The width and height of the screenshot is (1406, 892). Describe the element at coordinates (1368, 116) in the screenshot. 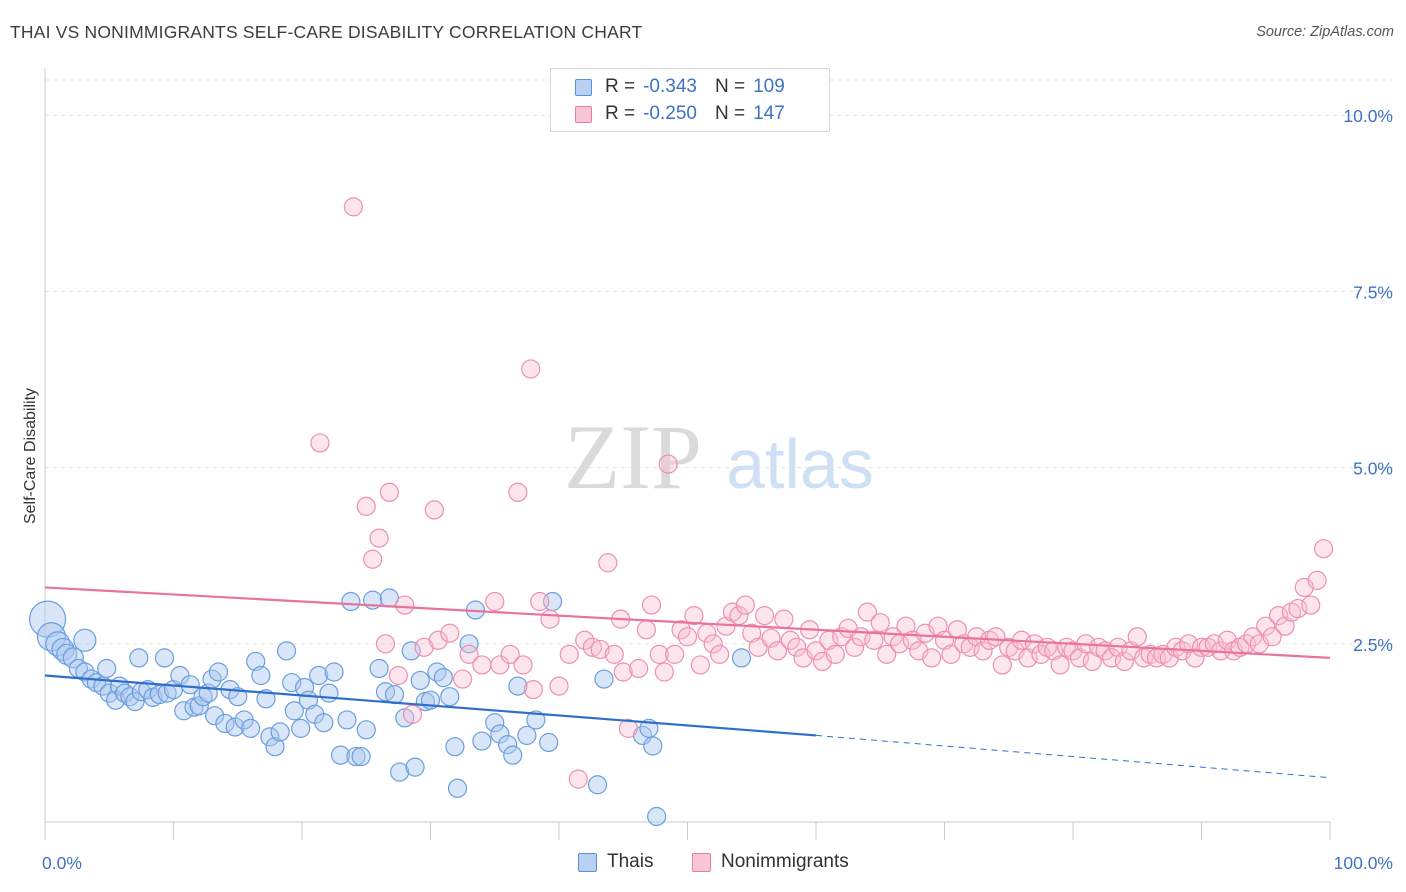

I see `y-tick-label: 10.0%` at that location.